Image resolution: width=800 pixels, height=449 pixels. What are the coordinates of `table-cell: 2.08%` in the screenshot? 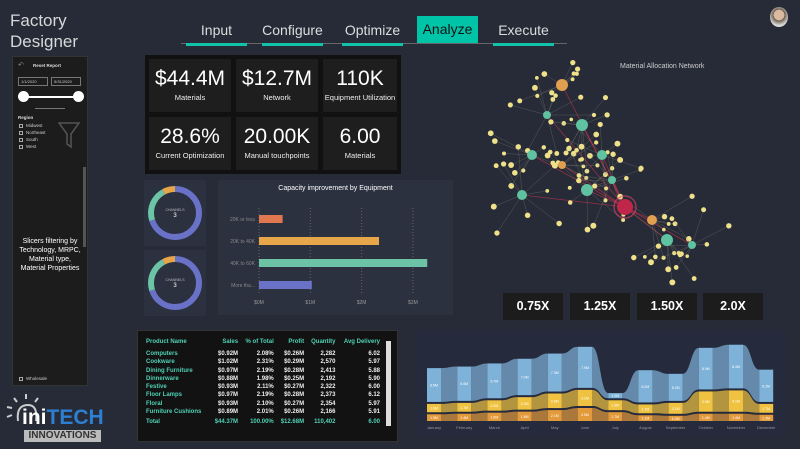 It's located at (265, 354).